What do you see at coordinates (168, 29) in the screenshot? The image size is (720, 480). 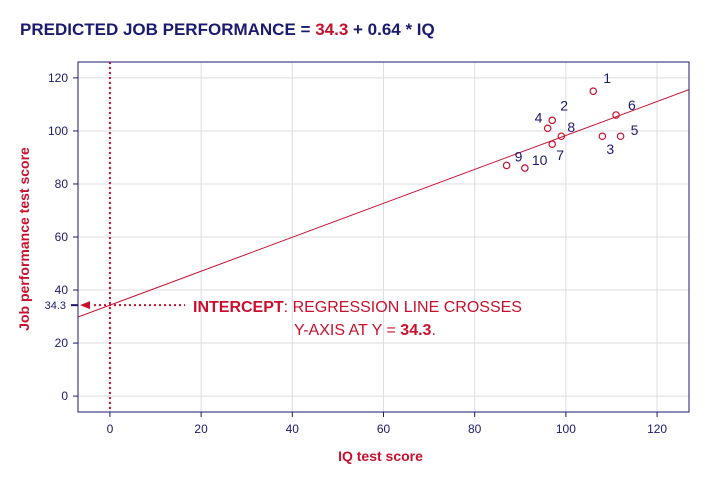 I see `title-prefix: PREDICTED JOB PERFORMANCE =` at bounding box center [168, 29].